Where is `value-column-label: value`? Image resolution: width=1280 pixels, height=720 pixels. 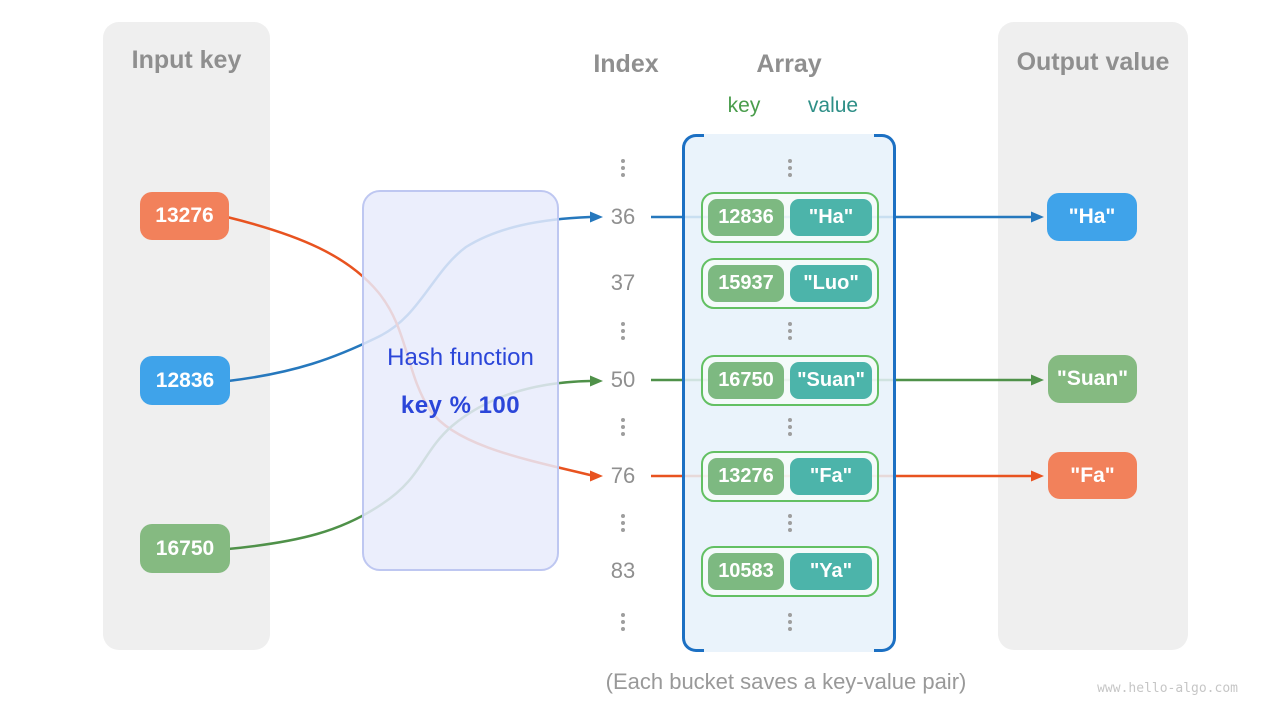 value-column-label: value is located at coordinates (833, 105).